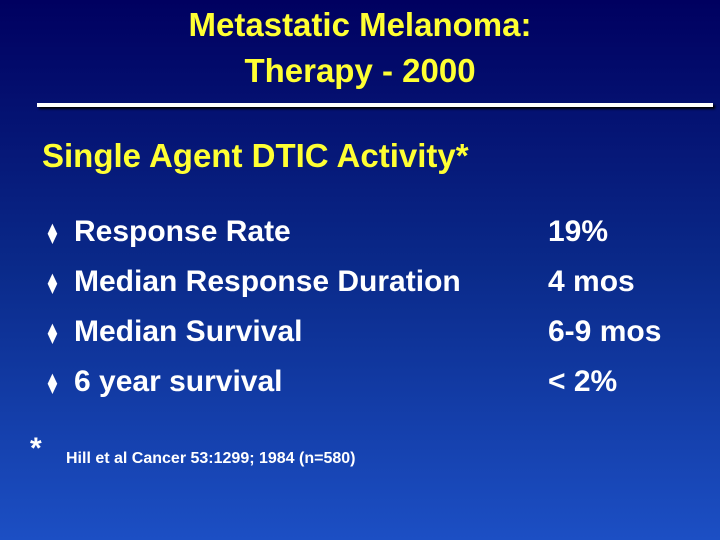 This screenshot has width=720, height=540. Describe the element at coordinates (182, 231) in the screenshot. I see `item-label: Response Rate` at that location.